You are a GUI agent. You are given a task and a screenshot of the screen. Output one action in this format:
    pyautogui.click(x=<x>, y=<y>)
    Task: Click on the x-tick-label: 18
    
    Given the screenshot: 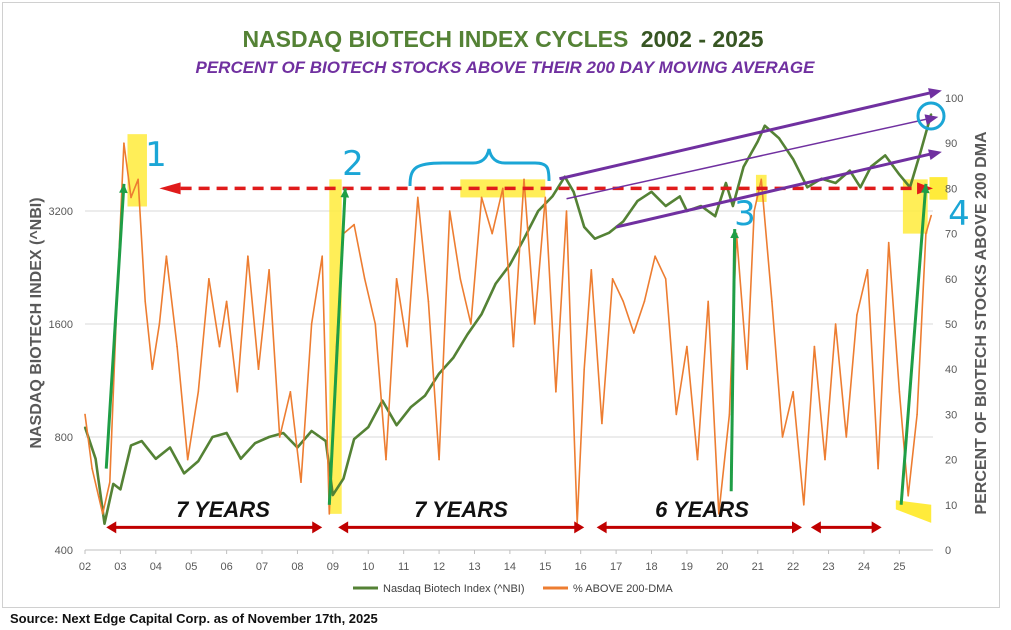 What is the action you would take?
    pyautogui.click(x=651, y=567)
    